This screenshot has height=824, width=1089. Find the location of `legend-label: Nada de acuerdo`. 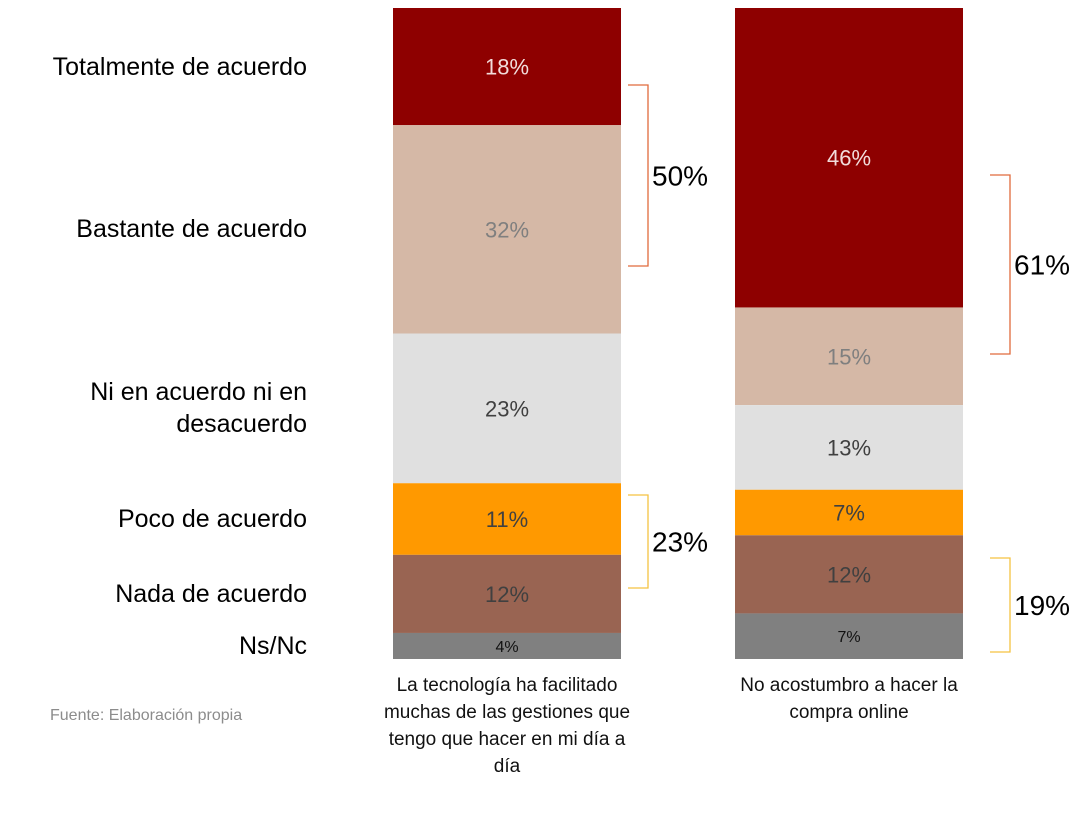

legend-label: Nada de acuerdo is located at coordinates (211, 593).